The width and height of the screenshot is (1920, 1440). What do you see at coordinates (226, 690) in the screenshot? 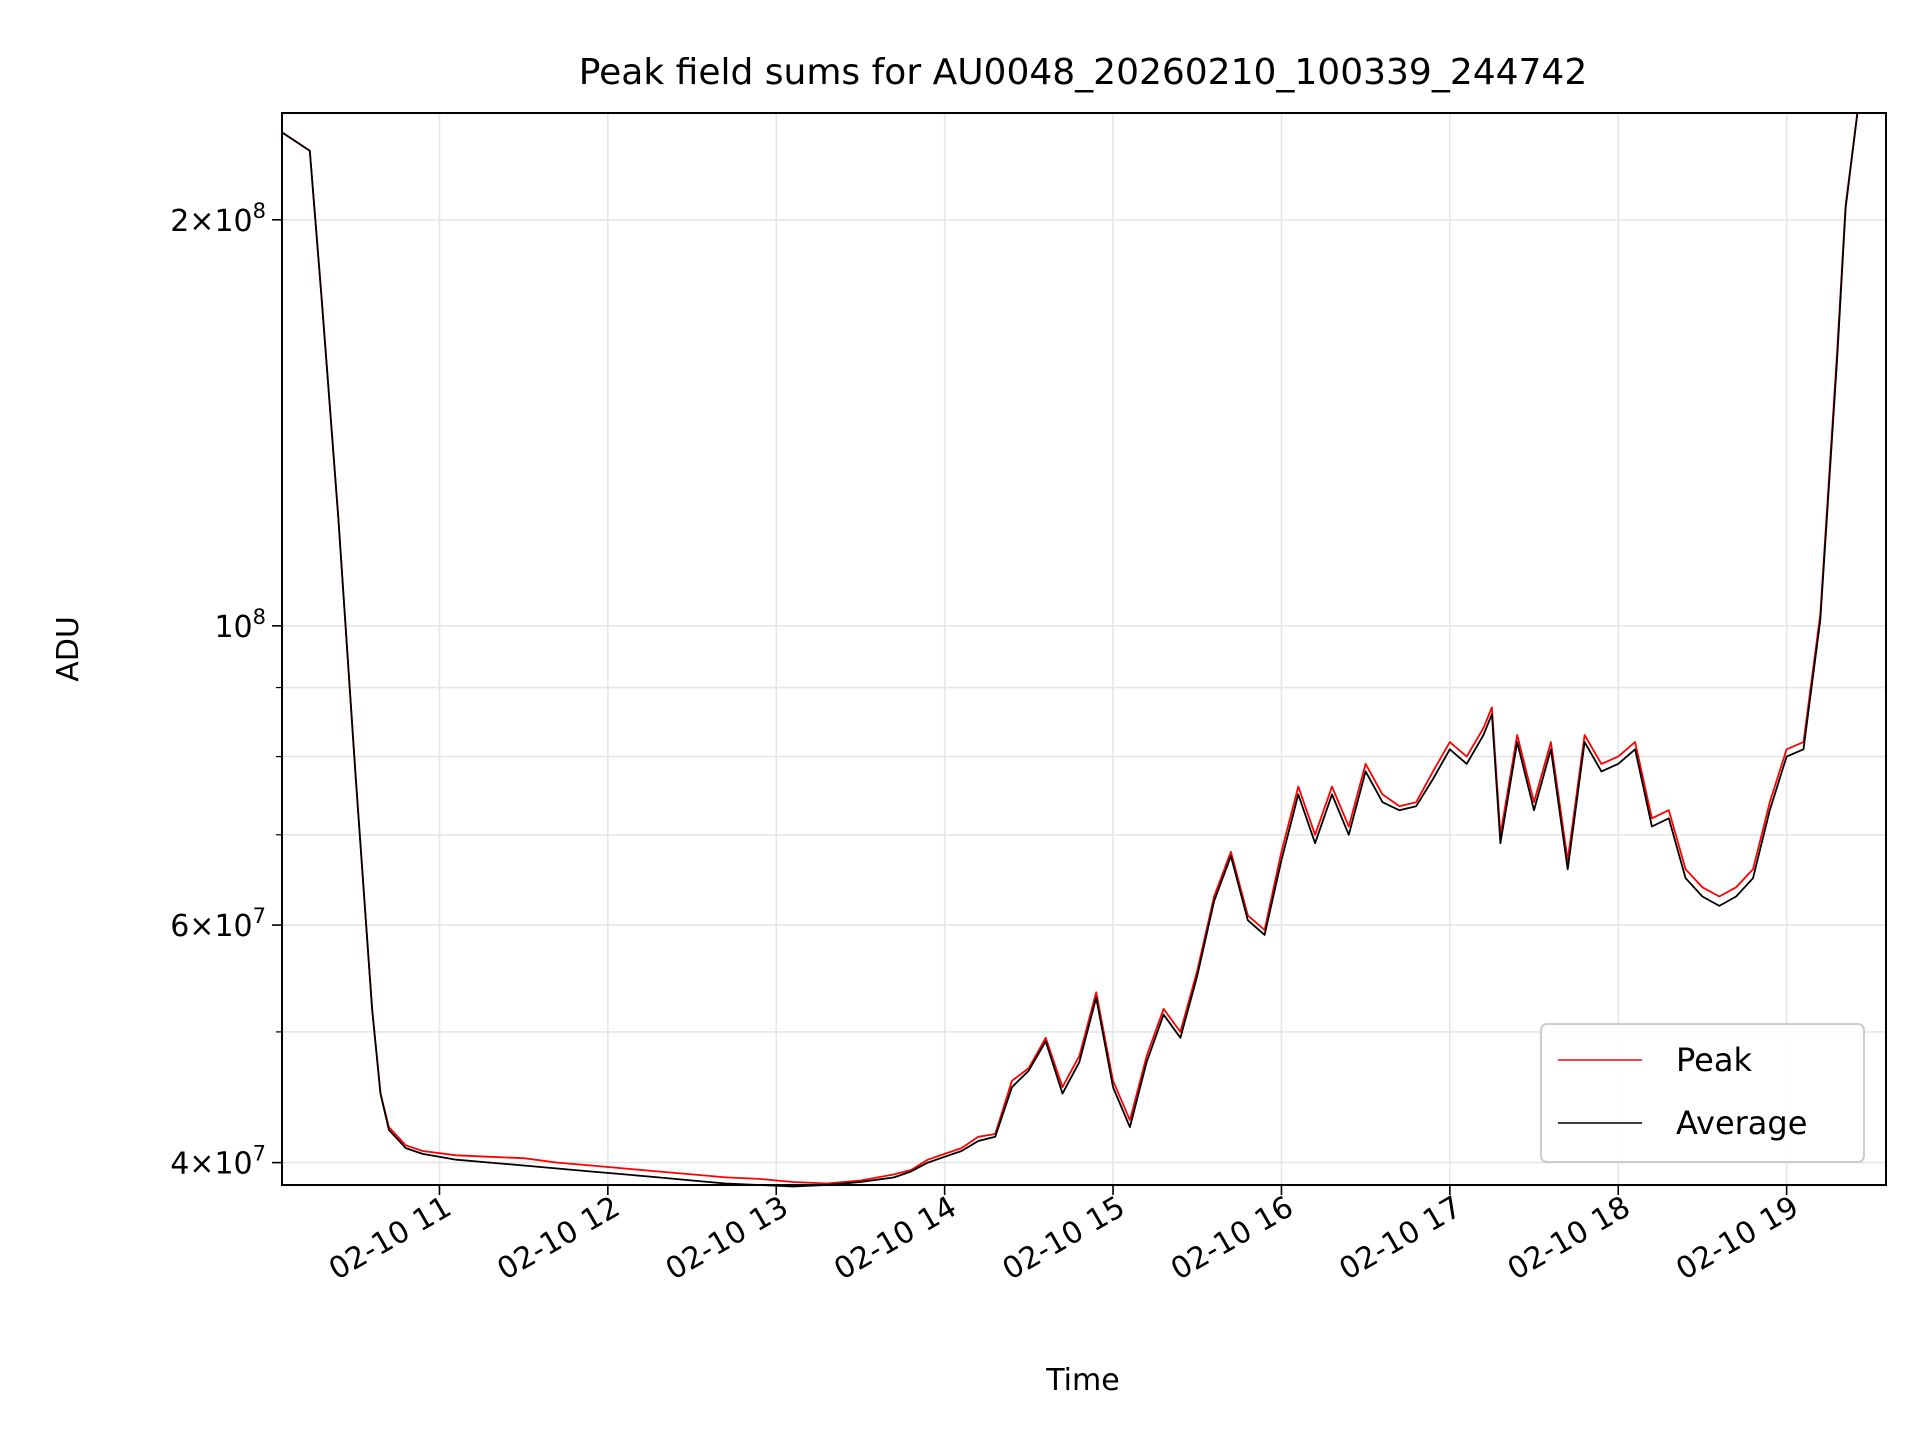
I see `y-axis: 4×107 6×107 108 2×108` at bounding box center [226, 690].